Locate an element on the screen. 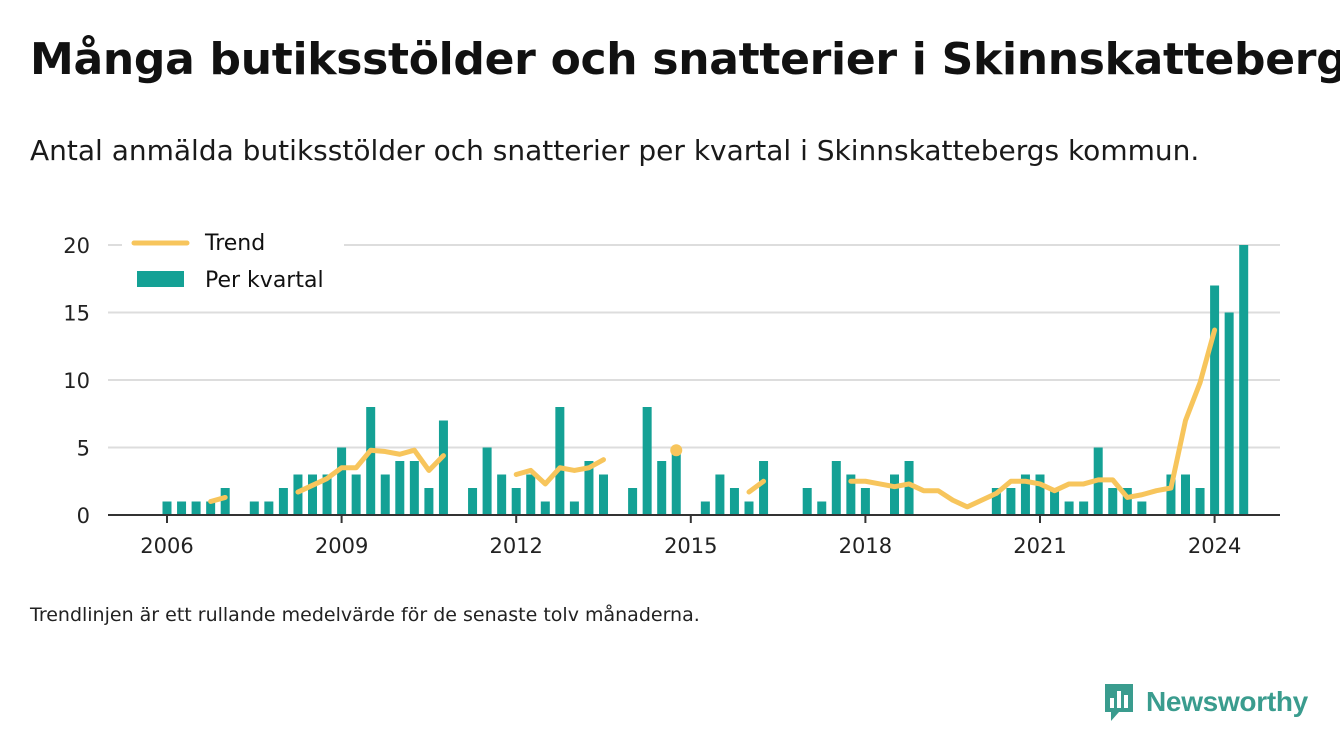  legend-background is located at coordinates (233, 263).